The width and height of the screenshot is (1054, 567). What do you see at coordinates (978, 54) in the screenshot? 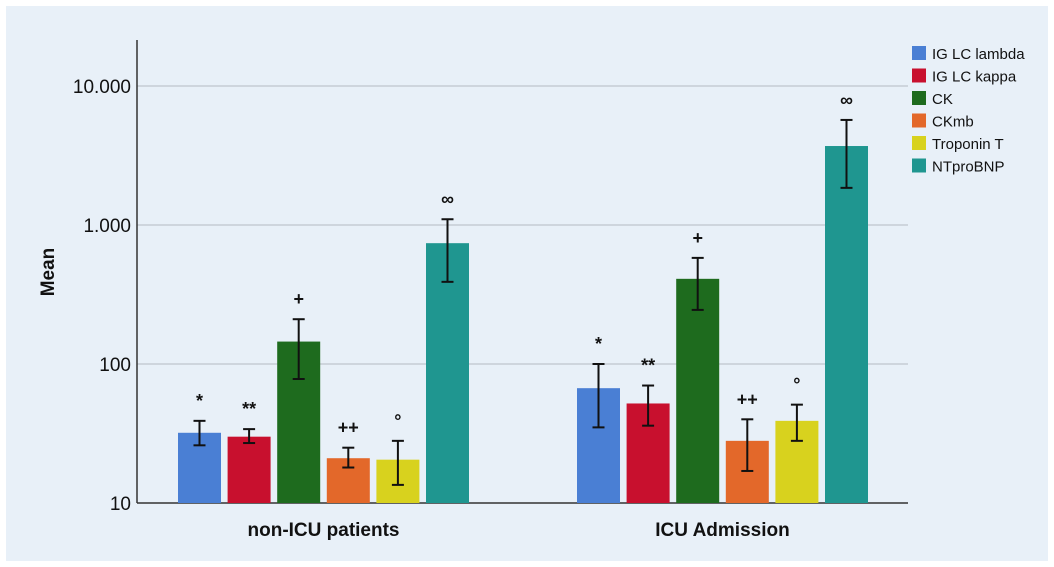
I see `legend-label: IG LC lambda` at bounding box center [978, 54].